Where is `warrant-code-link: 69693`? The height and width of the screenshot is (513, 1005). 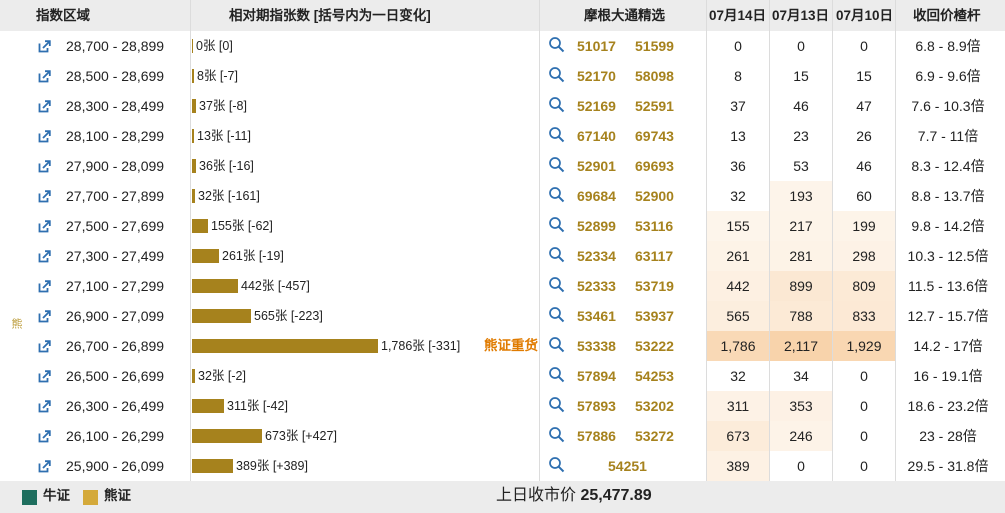
warrant-code-link: 69693 is located at coordinates (654, 166).